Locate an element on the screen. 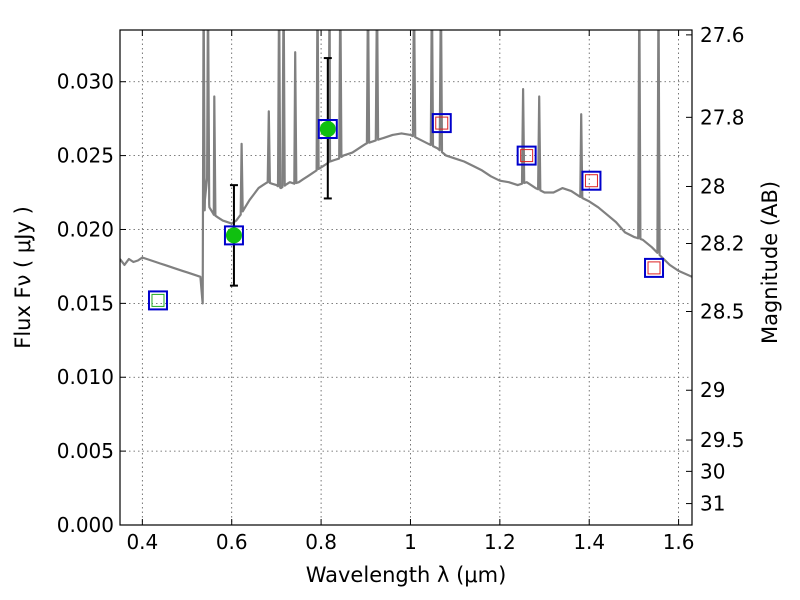 Image resolution: width=800 pixels, height=600 pixels. y-tick-label: 0.005 is located at coordinates (85, 451).